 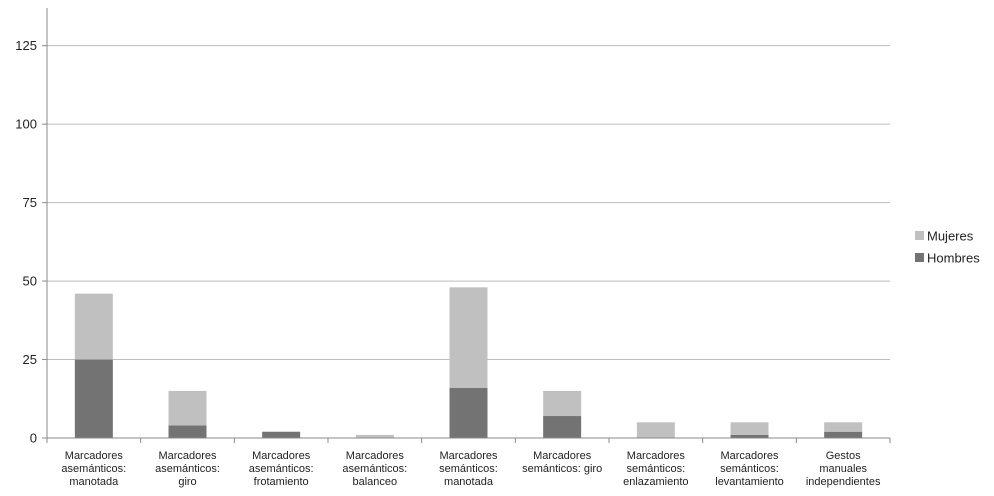 What do you see at coordinates (919, 235) in the screenshot?
I see `legend-swatch-mujeres` at bounding box center [919, 235].